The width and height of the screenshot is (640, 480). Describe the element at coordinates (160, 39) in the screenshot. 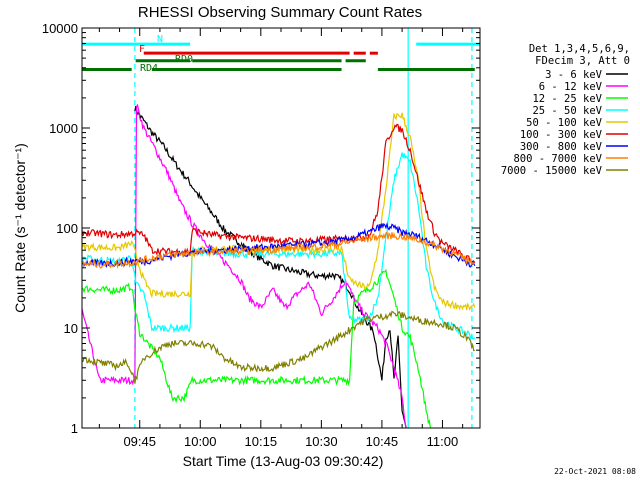

I see `flag-label-n: N` at that location.